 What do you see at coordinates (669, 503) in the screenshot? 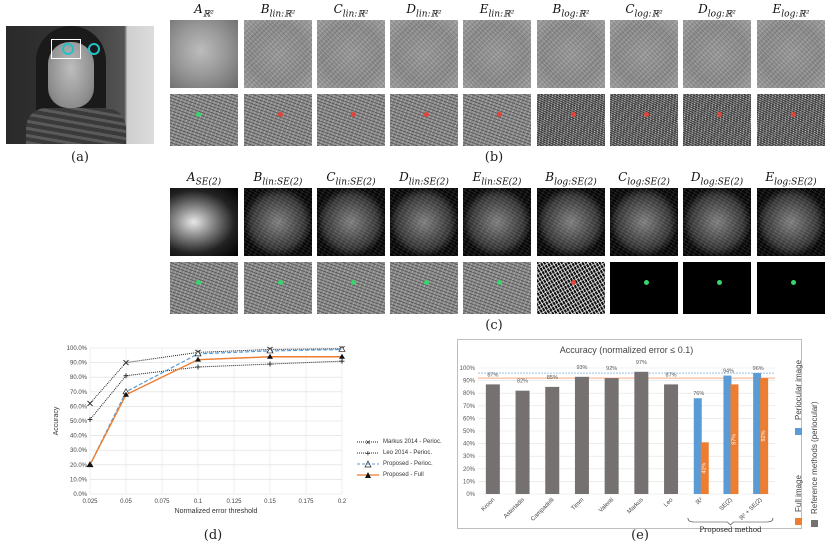
I see `bar-category-label-6: Leo` at bounding box center [669, 503].